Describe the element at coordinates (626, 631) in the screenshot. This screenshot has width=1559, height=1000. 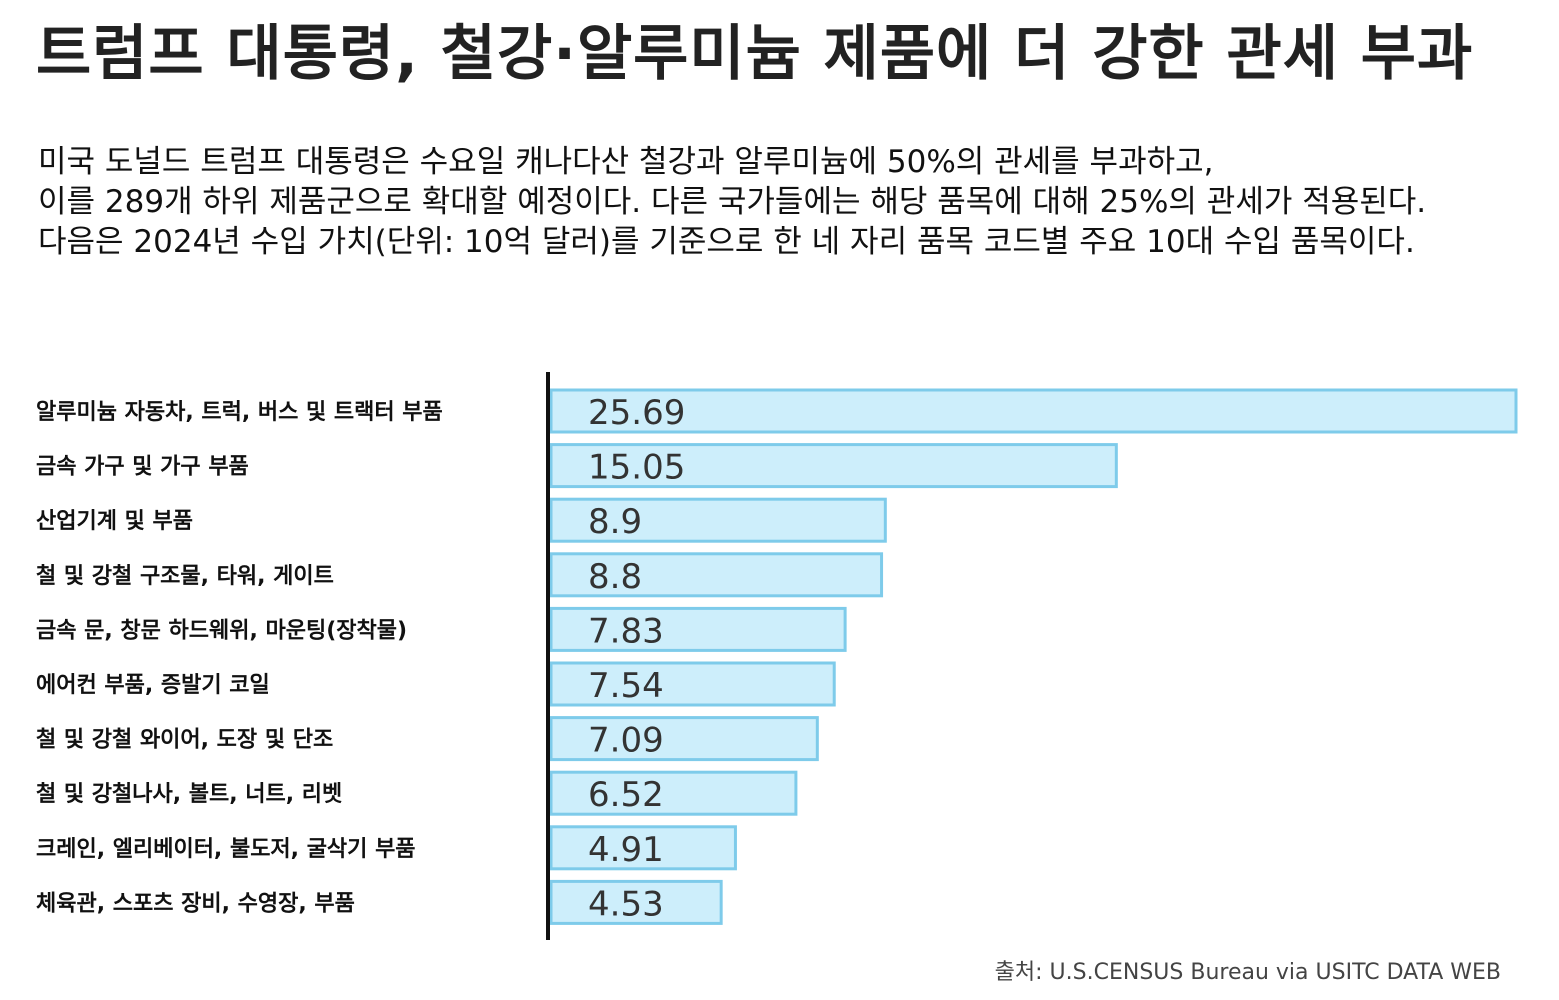
I see `bar-value-label: 7.83` at that location.